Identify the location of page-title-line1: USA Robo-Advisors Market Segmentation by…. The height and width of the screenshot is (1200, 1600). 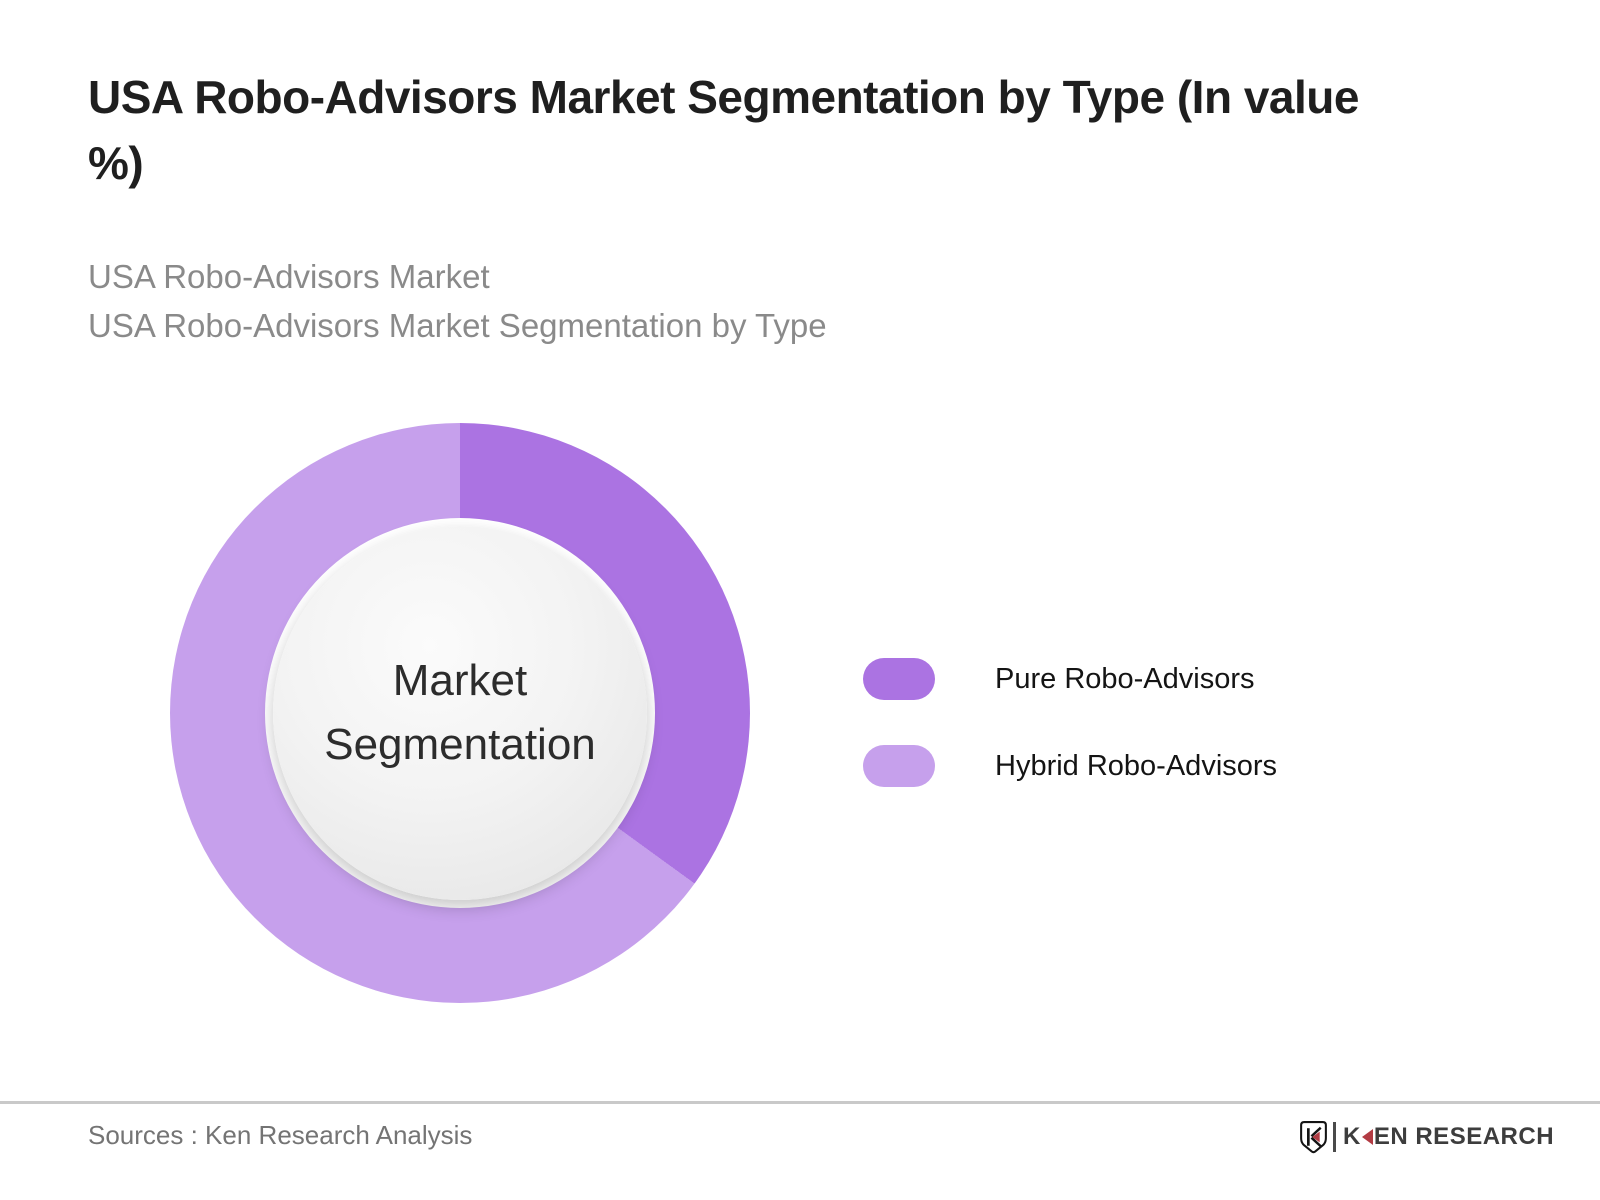
(723, 97).